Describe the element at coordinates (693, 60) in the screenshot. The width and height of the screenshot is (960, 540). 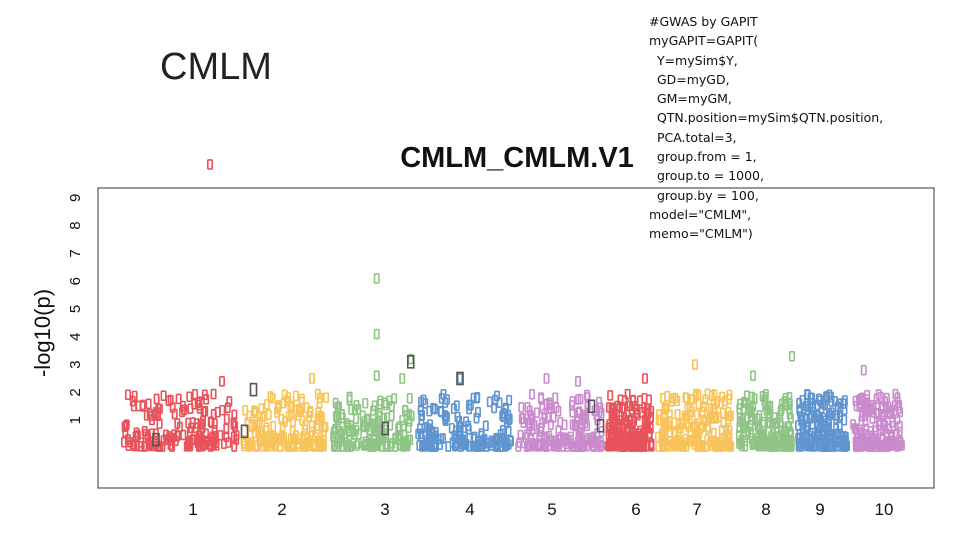
I see `code-line: Y=mySim$Y,` at that location.